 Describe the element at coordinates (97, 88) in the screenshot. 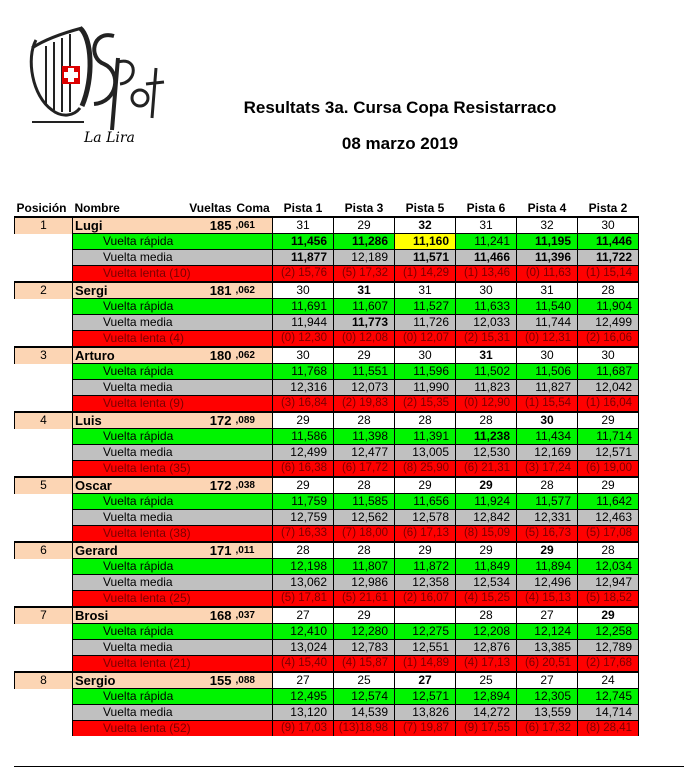

I see `club-logo` at that location.